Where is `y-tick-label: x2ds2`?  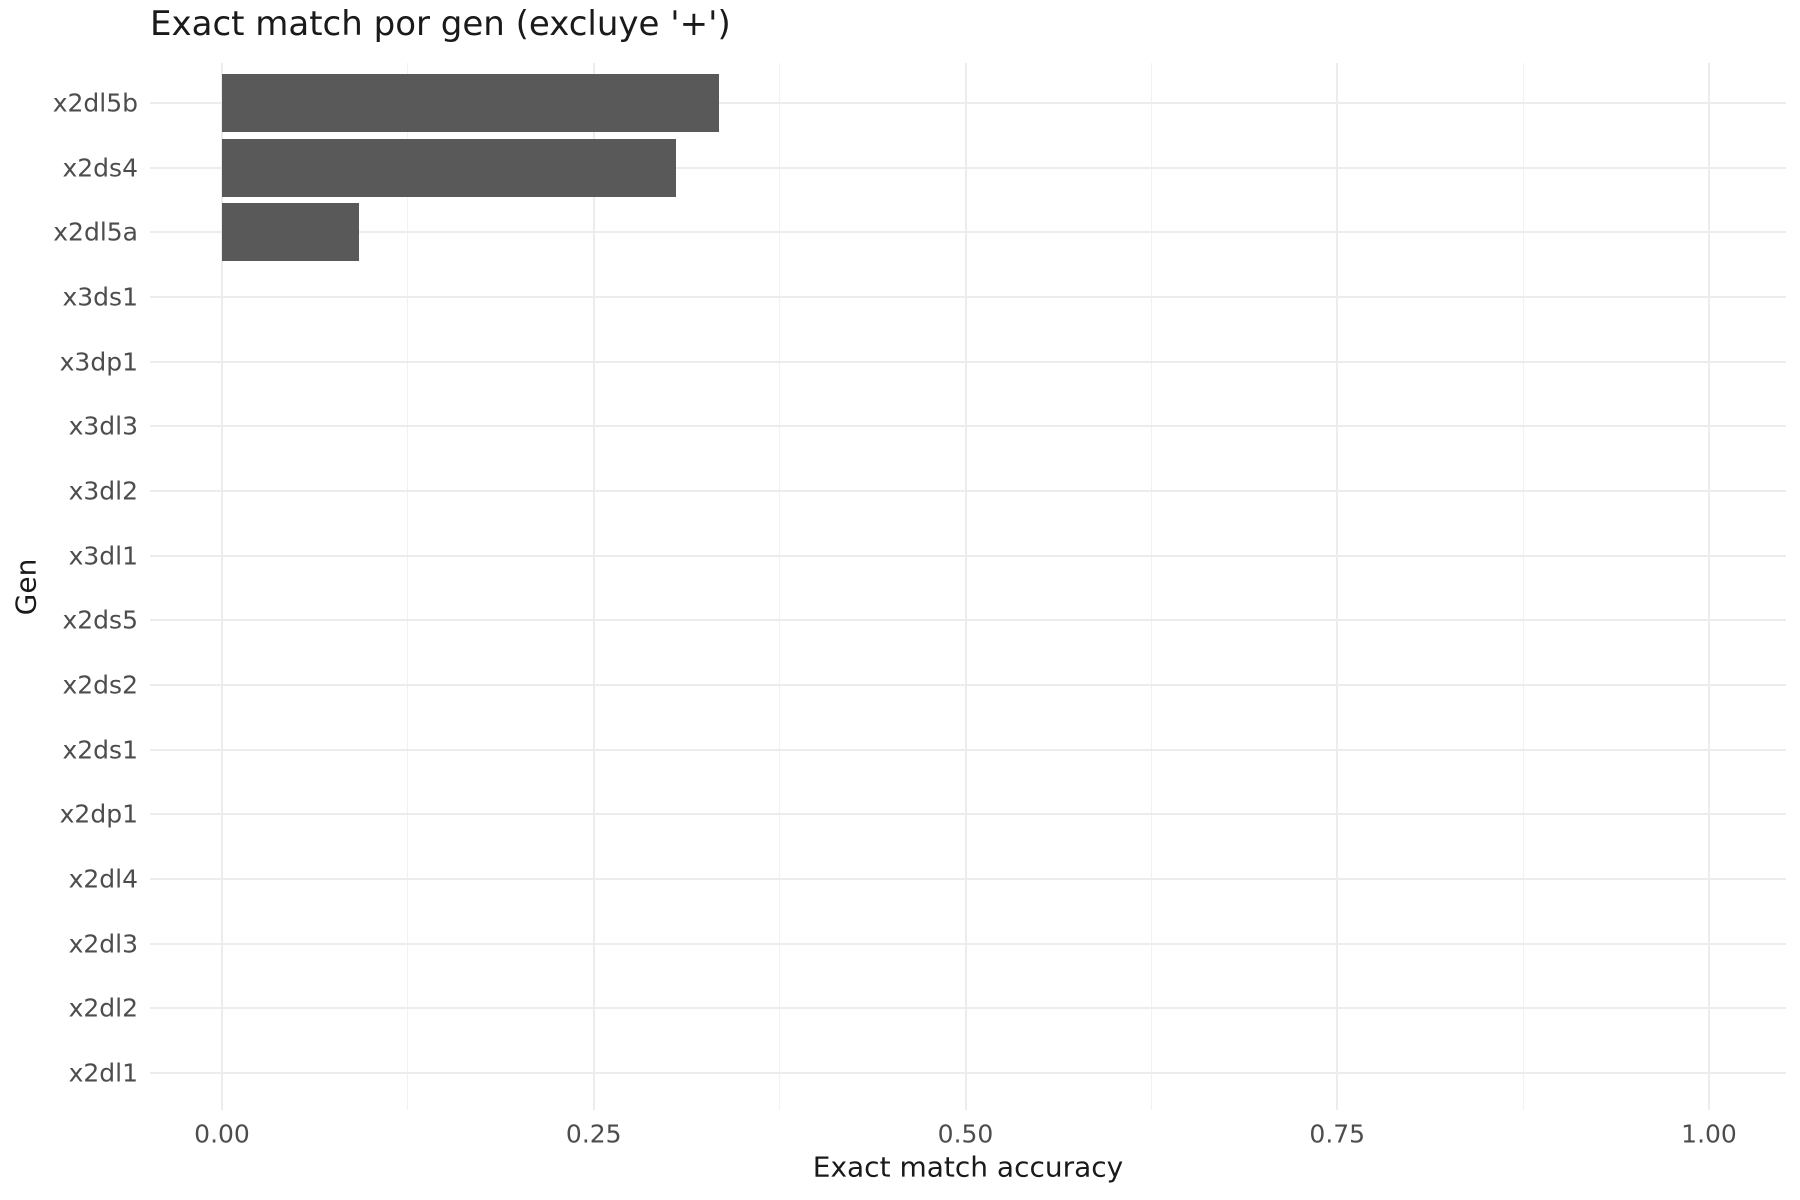
y-tick-label: x2ds2 is located at coordinates (100, 685).